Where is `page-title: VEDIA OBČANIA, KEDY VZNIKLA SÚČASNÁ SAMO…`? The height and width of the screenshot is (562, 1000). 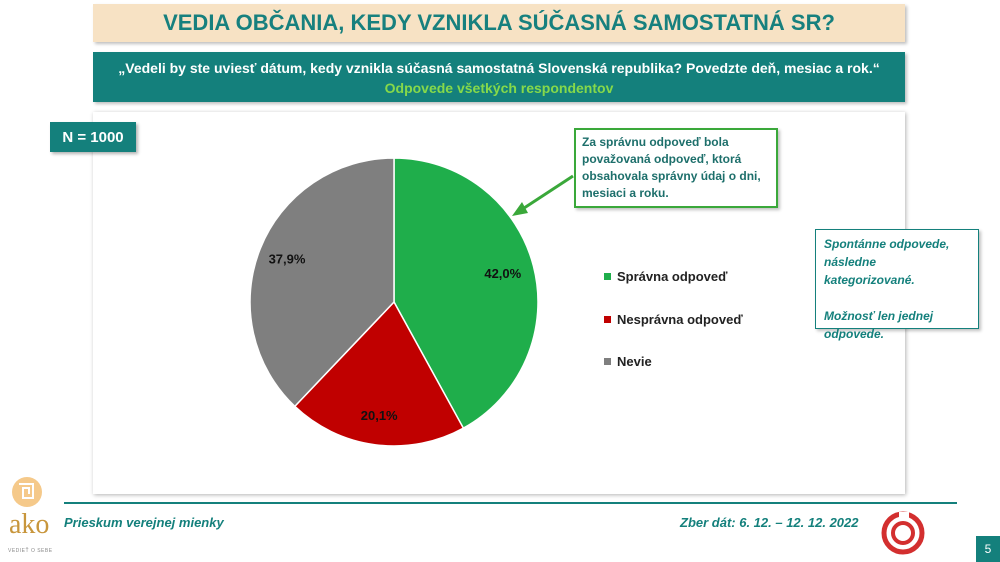 page-title: VEDIA OBČANIA, KEDY VZNIKLA SÚČASNÁ SAMO… is located at coordinates (499, 22).